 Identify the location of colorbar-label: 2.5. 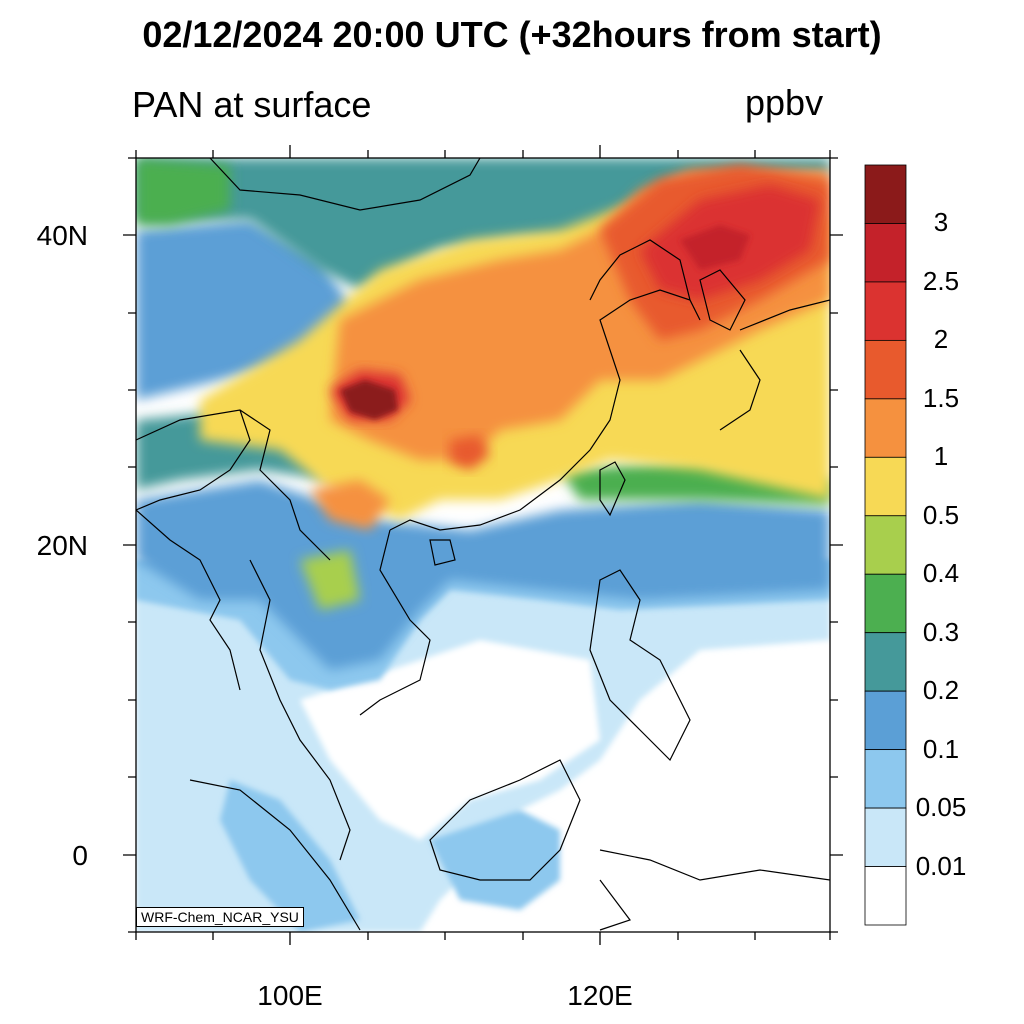
(941, 280).